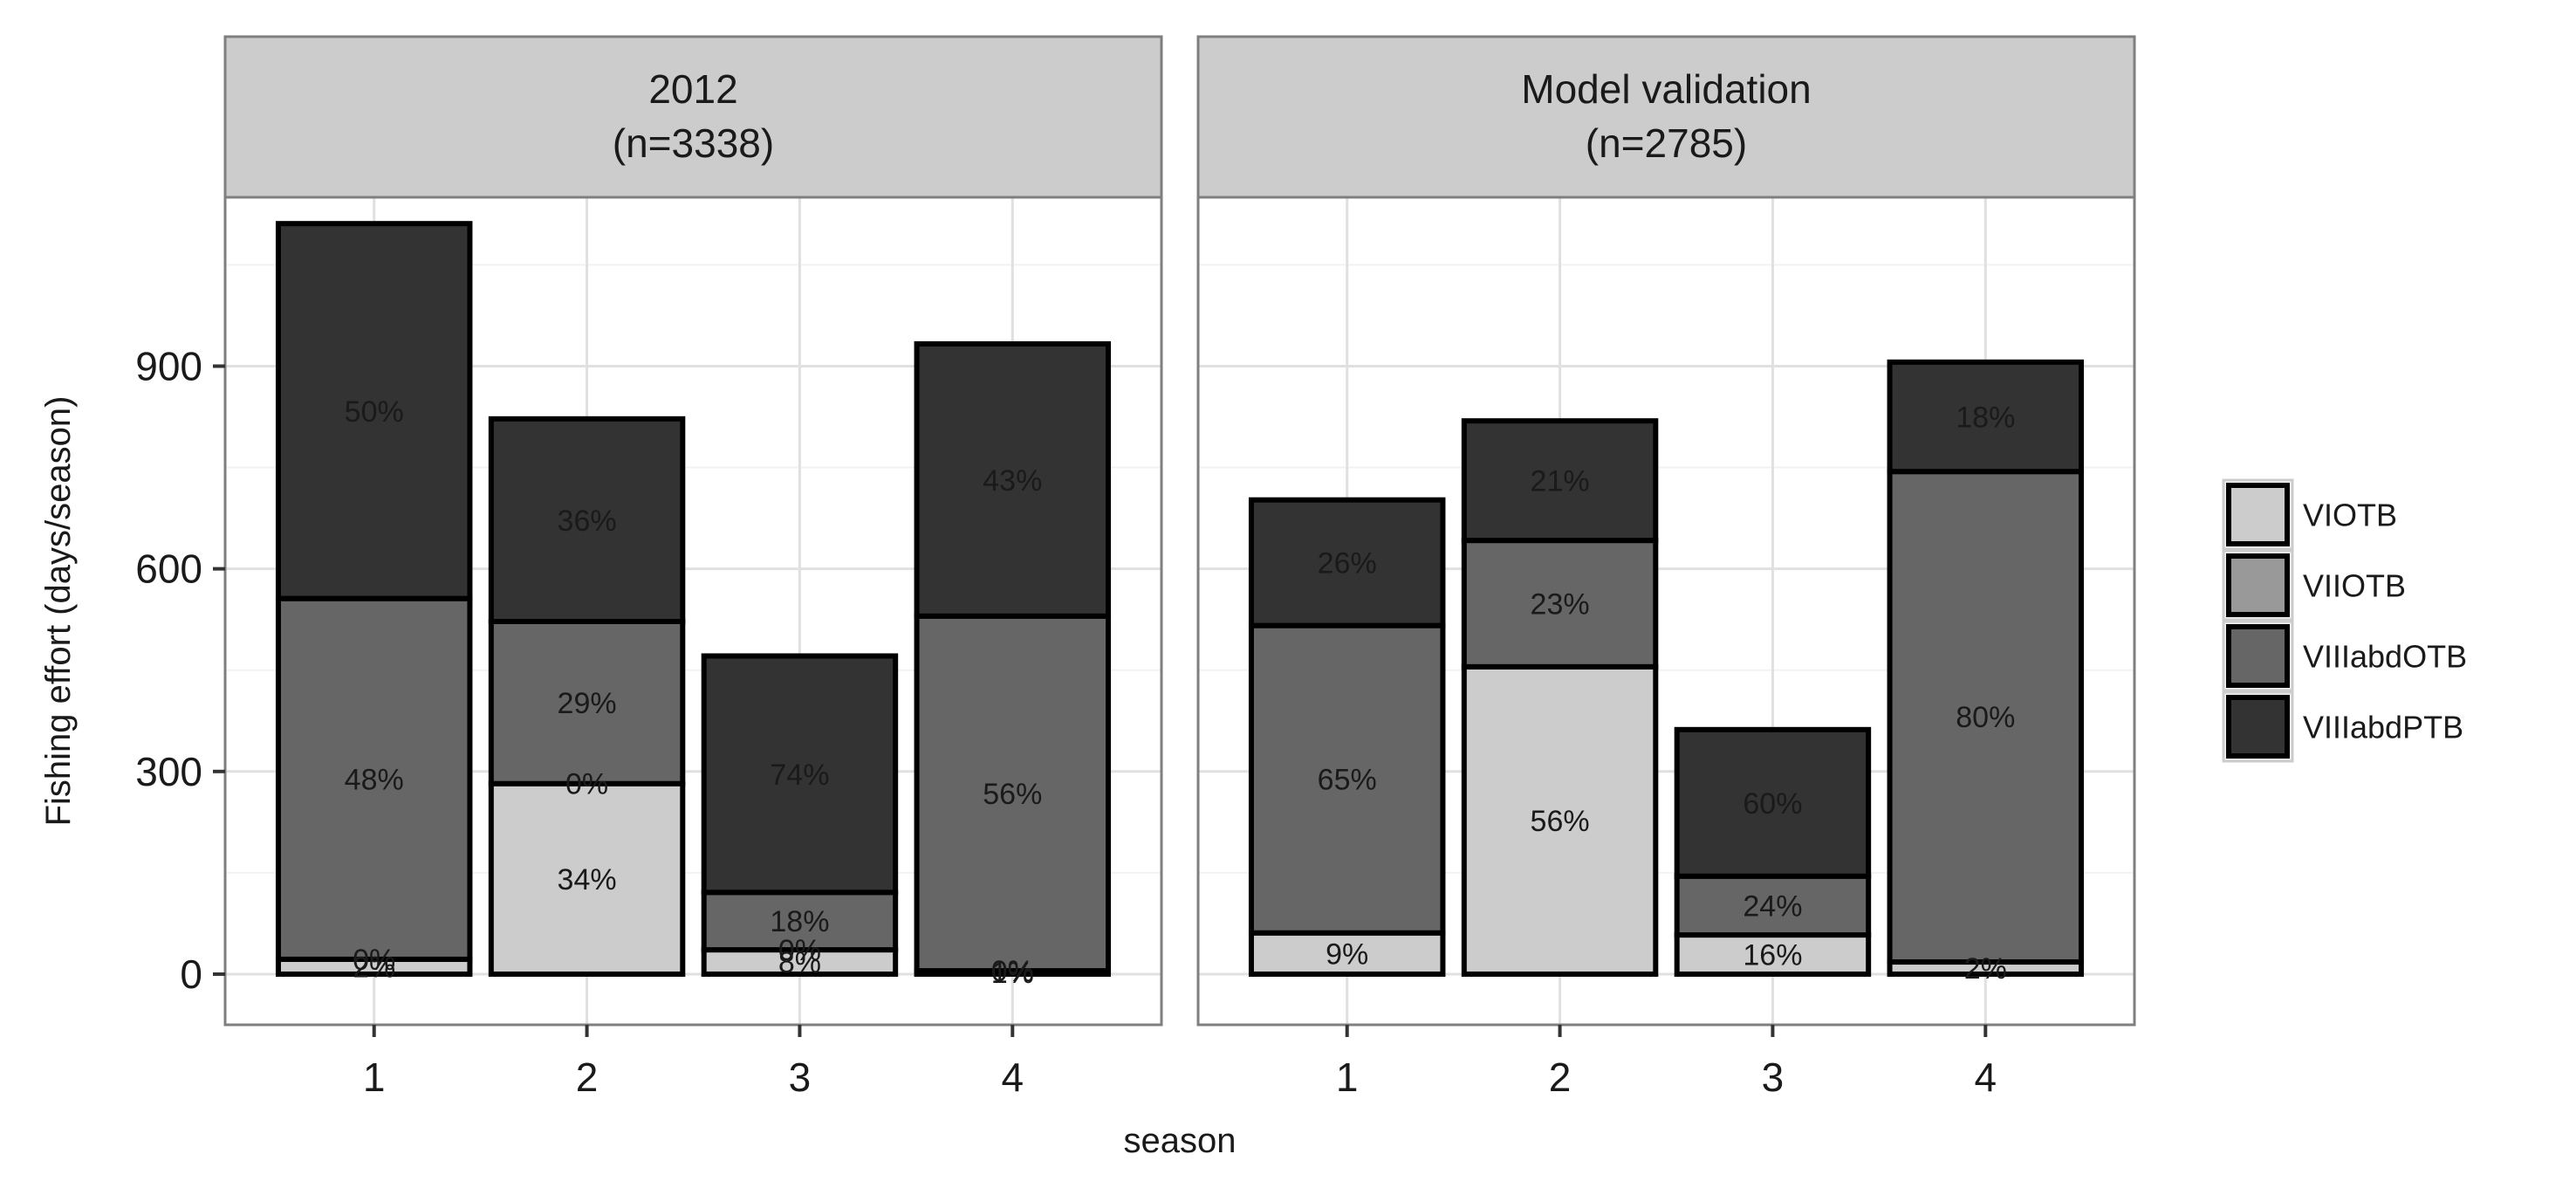 The height and width of the screenshot is (1202, 2576). I want to click on panel-strip-title: 2012, so click(693, 89).